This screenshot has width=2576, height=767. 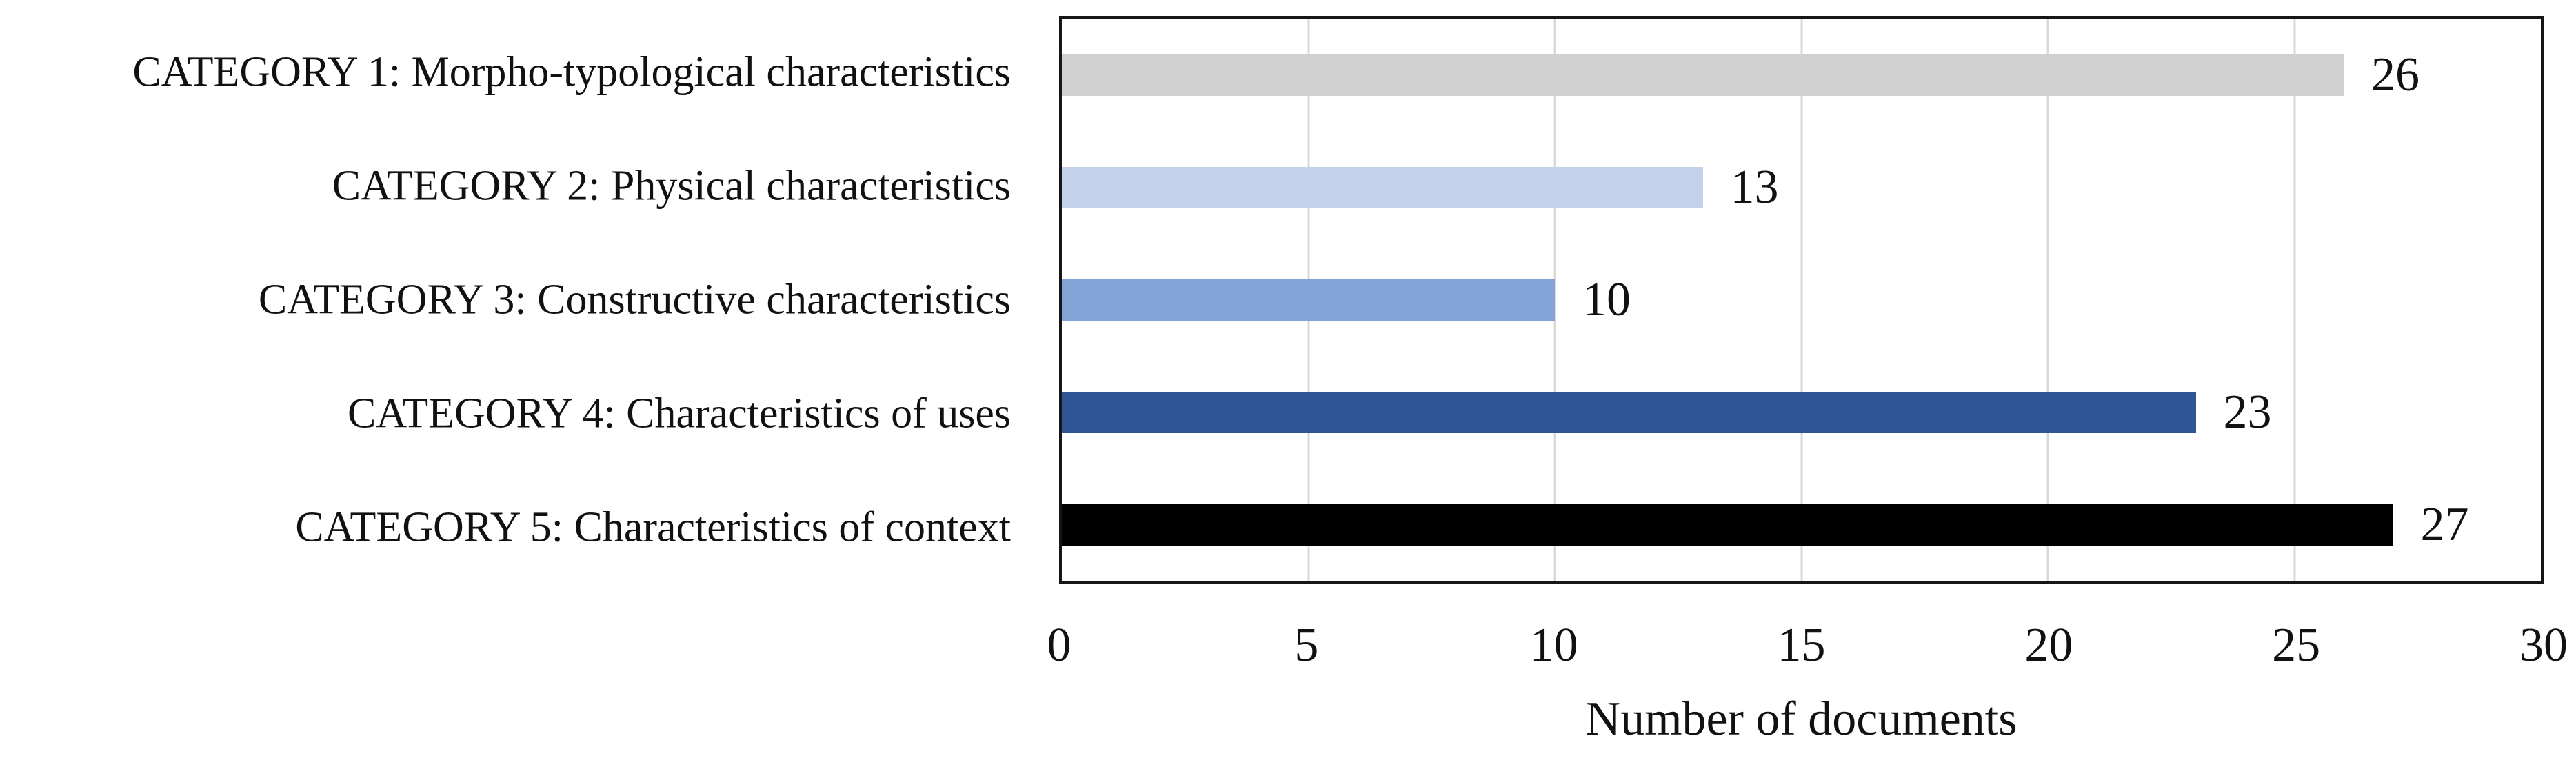 I want to click on x-tick-label-20: 20, so click(x=2048, y=646).